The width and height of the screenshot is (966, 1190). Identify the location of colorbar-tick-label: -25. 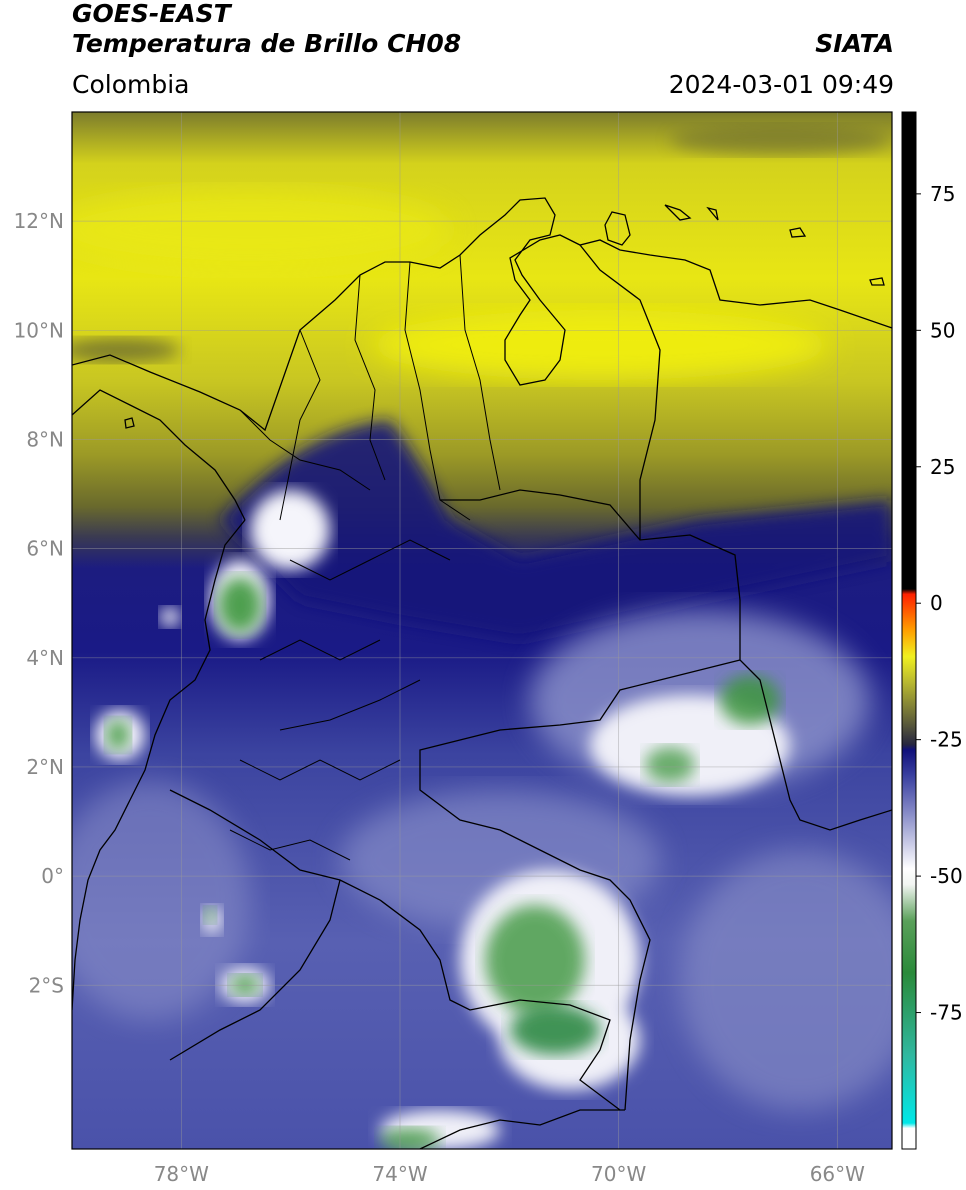
(946, 740).